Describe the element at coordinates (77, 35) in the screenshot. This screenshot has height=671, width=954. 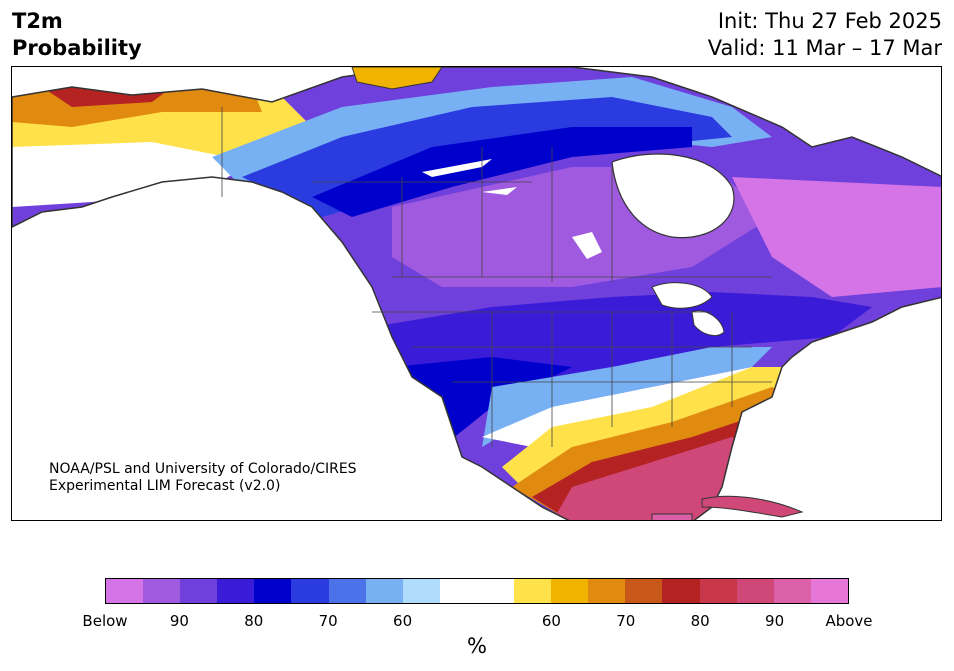
I see `map-title: T2m Probability` at that location.